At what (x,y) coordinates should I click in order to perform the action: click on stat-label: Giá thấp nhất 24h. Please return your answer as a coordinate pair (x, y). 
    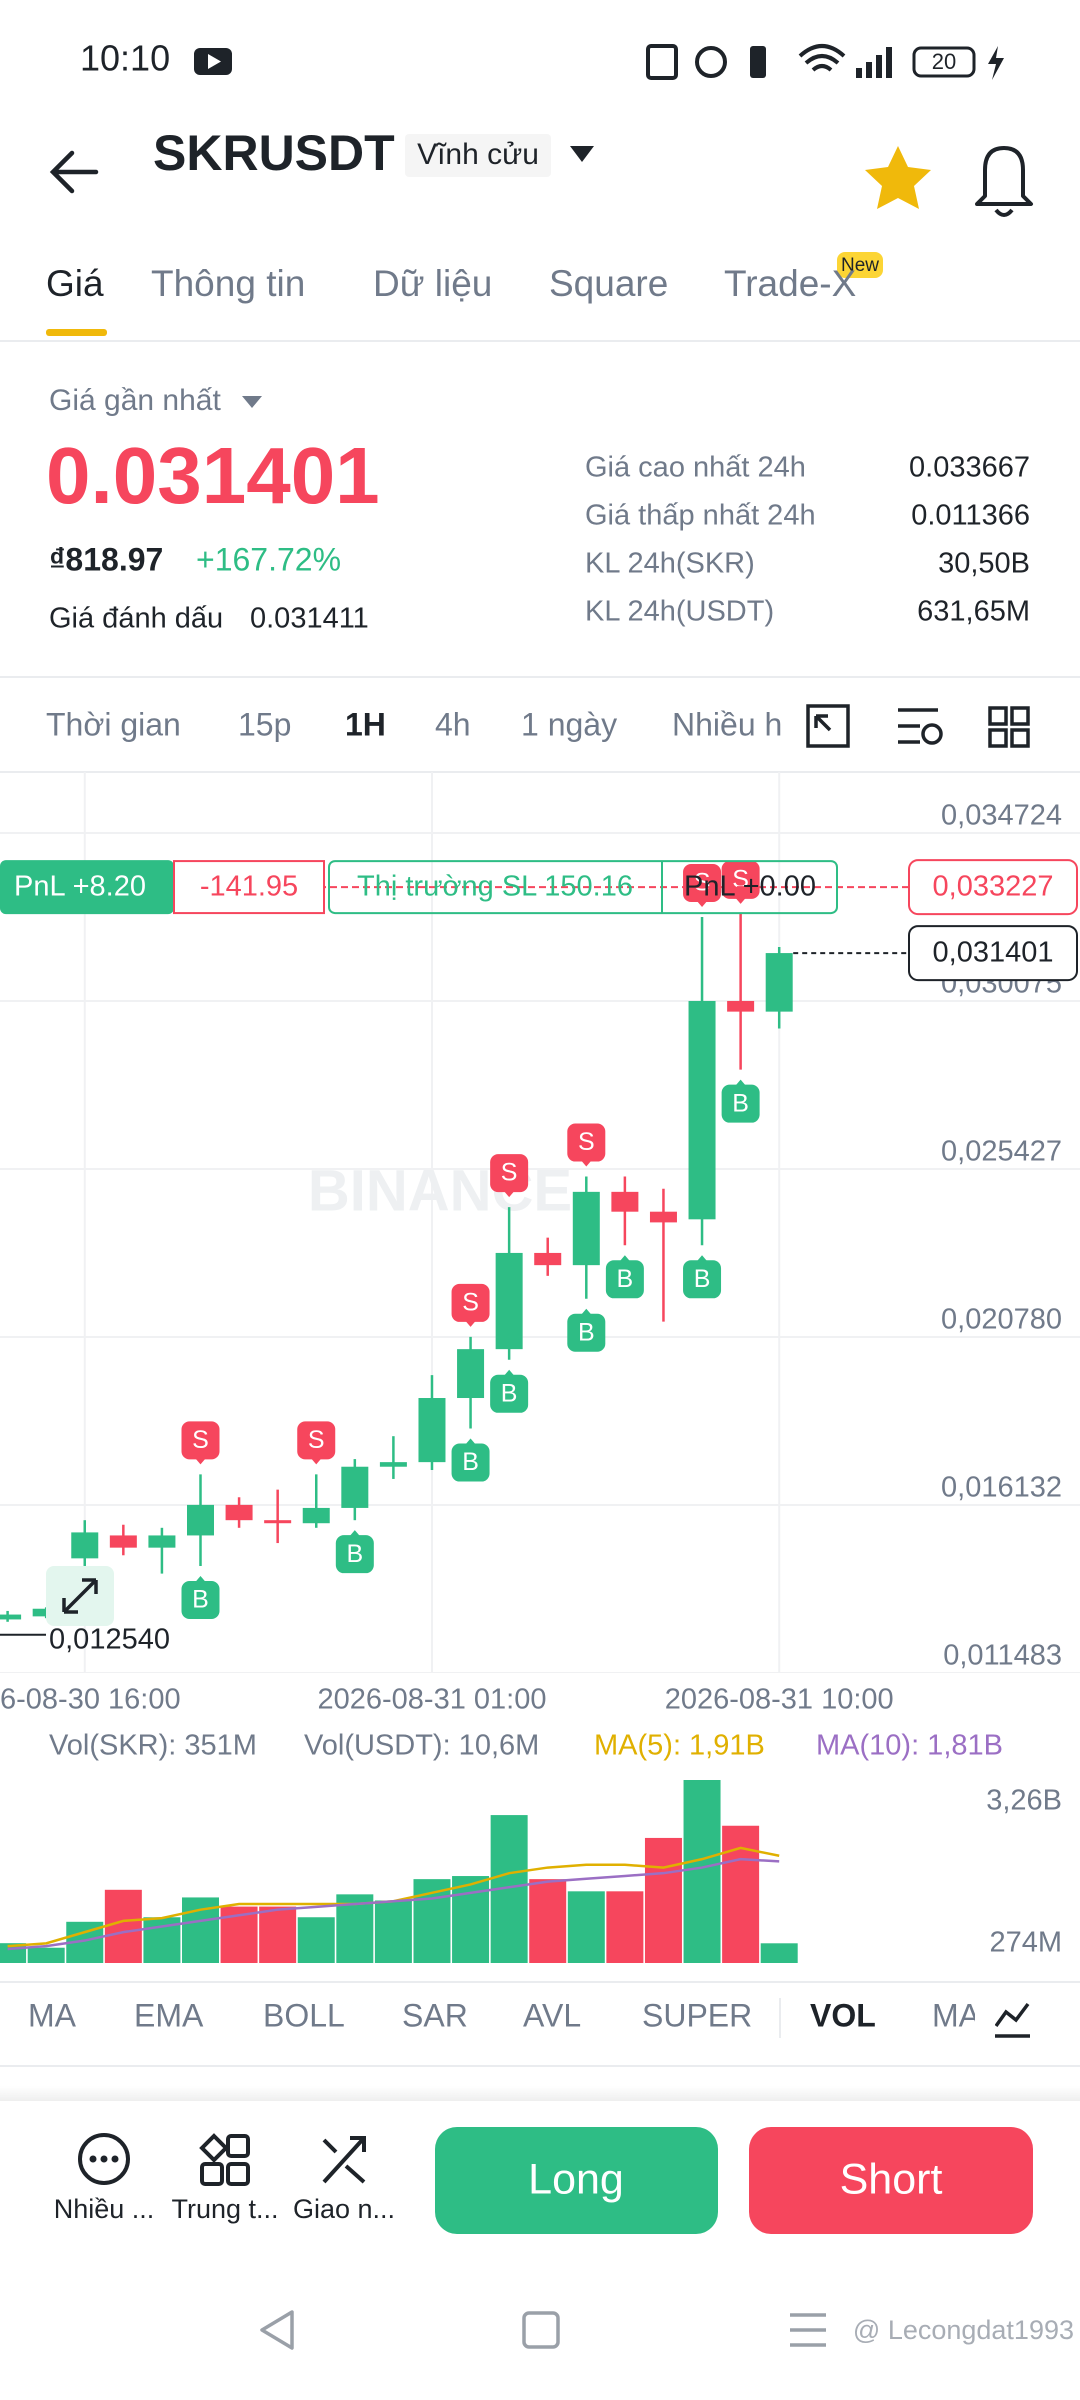
    Looking at the image, I should click on (700, 516).